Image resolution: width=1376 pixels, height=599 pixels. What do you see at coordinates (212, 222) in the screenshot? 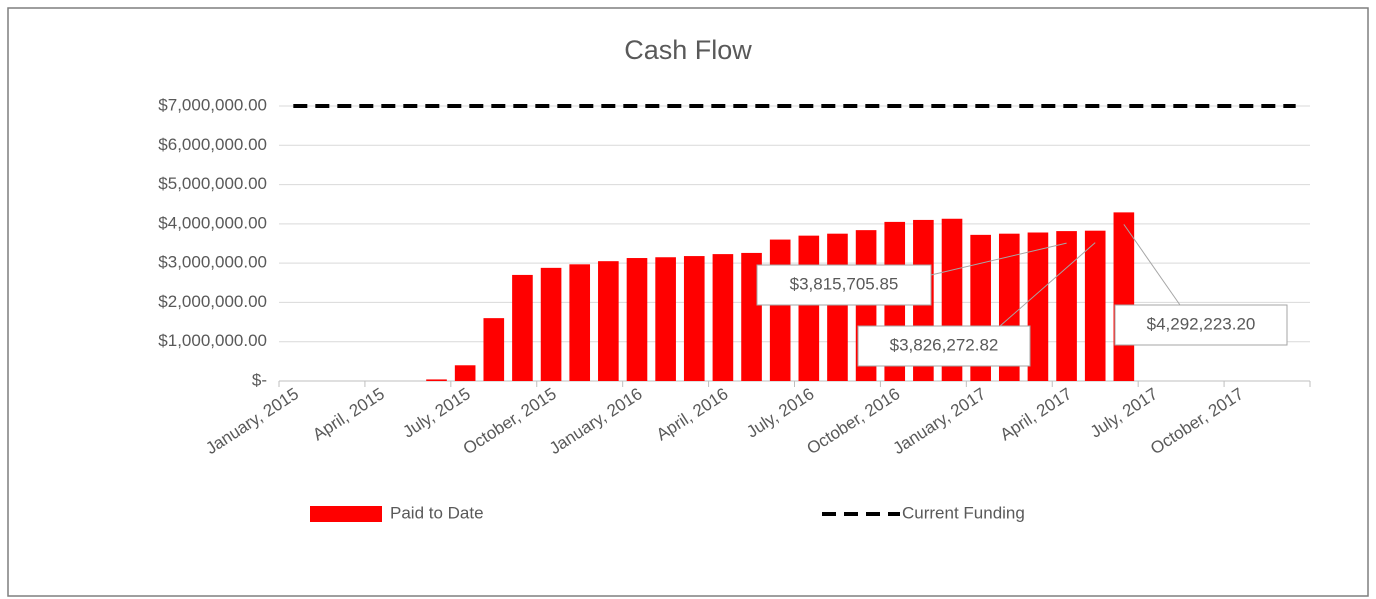
I see `y-tick-label: $4,000,000.00` at bounding box center [212, 222].